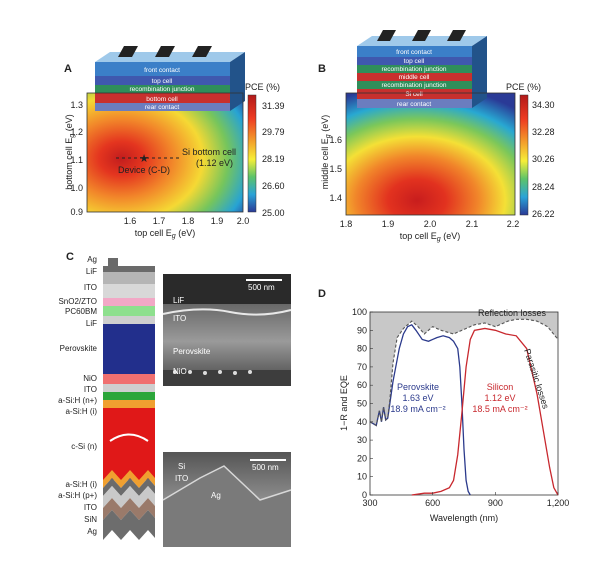  What do you see at coordinates (273, 213) in the screenshot?
I see `colorbar-a-tick-4: 25.00` at bounding box center [273, 213].